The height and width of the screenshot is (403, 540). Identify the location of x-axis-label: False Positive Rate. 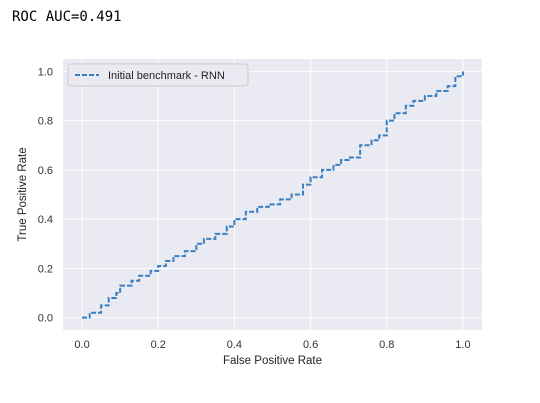
(272, 361).